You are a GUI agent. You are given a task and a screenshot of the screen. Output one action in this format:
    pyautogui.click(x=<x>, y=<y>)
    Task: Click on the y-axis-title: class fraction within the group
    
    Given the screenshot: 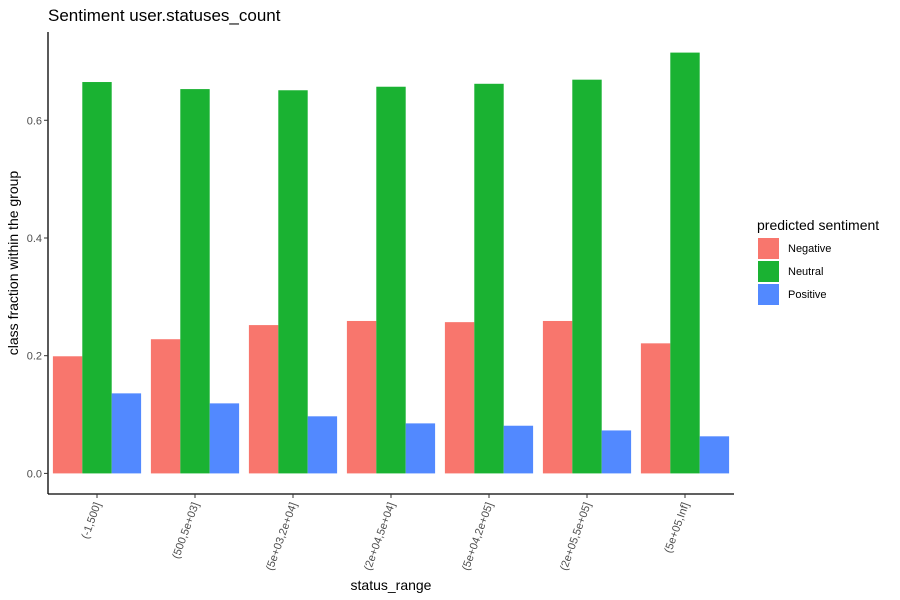 What is the action you would take?
    pyautogui.click(x=13, y=263)
    